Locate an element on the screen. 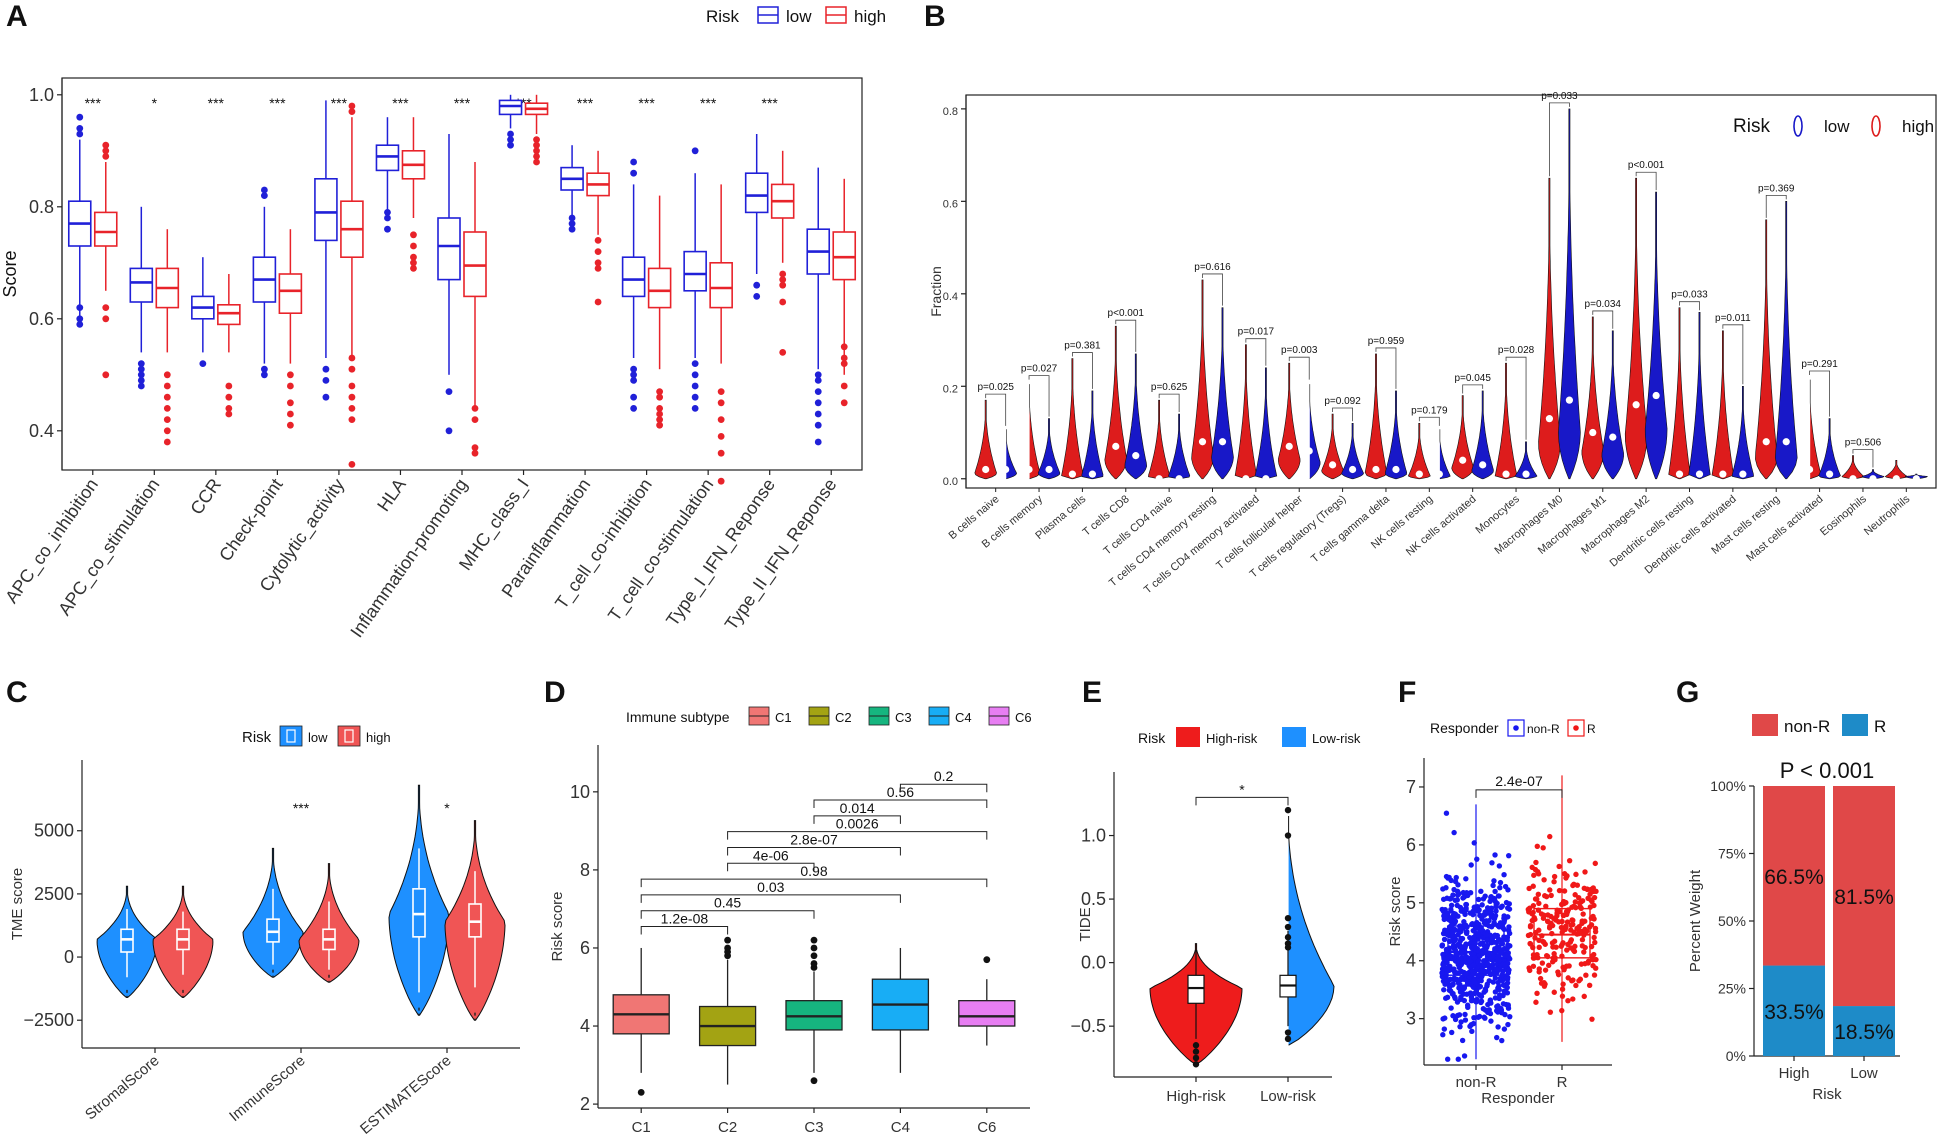  legend-label-Low-risk: Low-risk is located at coordinates (1336, 738).